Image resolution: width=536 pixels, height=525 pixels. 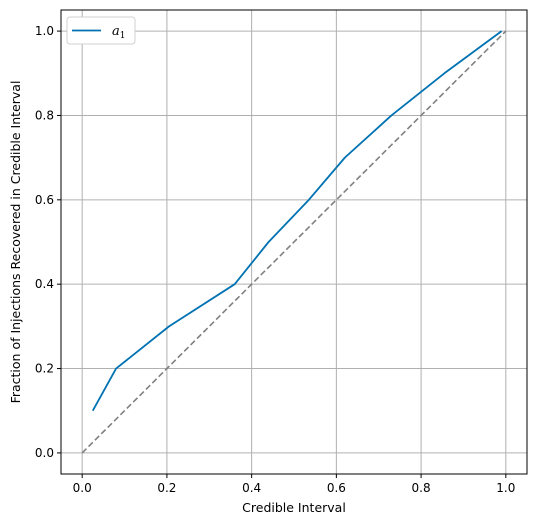 I want to click on x-tick-label: 0.2, so click(x=166, y=488).